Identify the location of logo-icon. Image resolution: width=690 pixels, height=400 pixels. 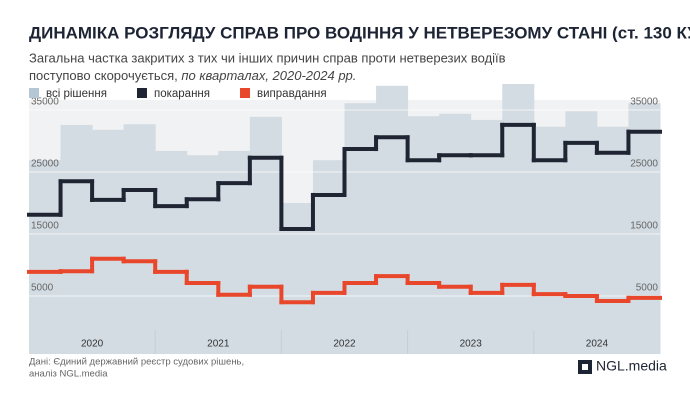
(585, 367).